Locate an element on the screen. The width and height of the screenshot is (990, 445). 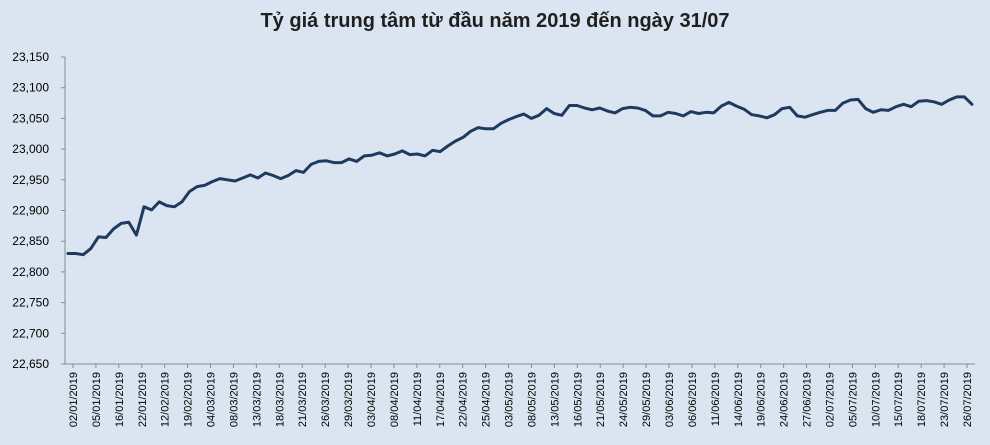
x-tick-label: 13/05/2019 is located at coordinates (555, 399).